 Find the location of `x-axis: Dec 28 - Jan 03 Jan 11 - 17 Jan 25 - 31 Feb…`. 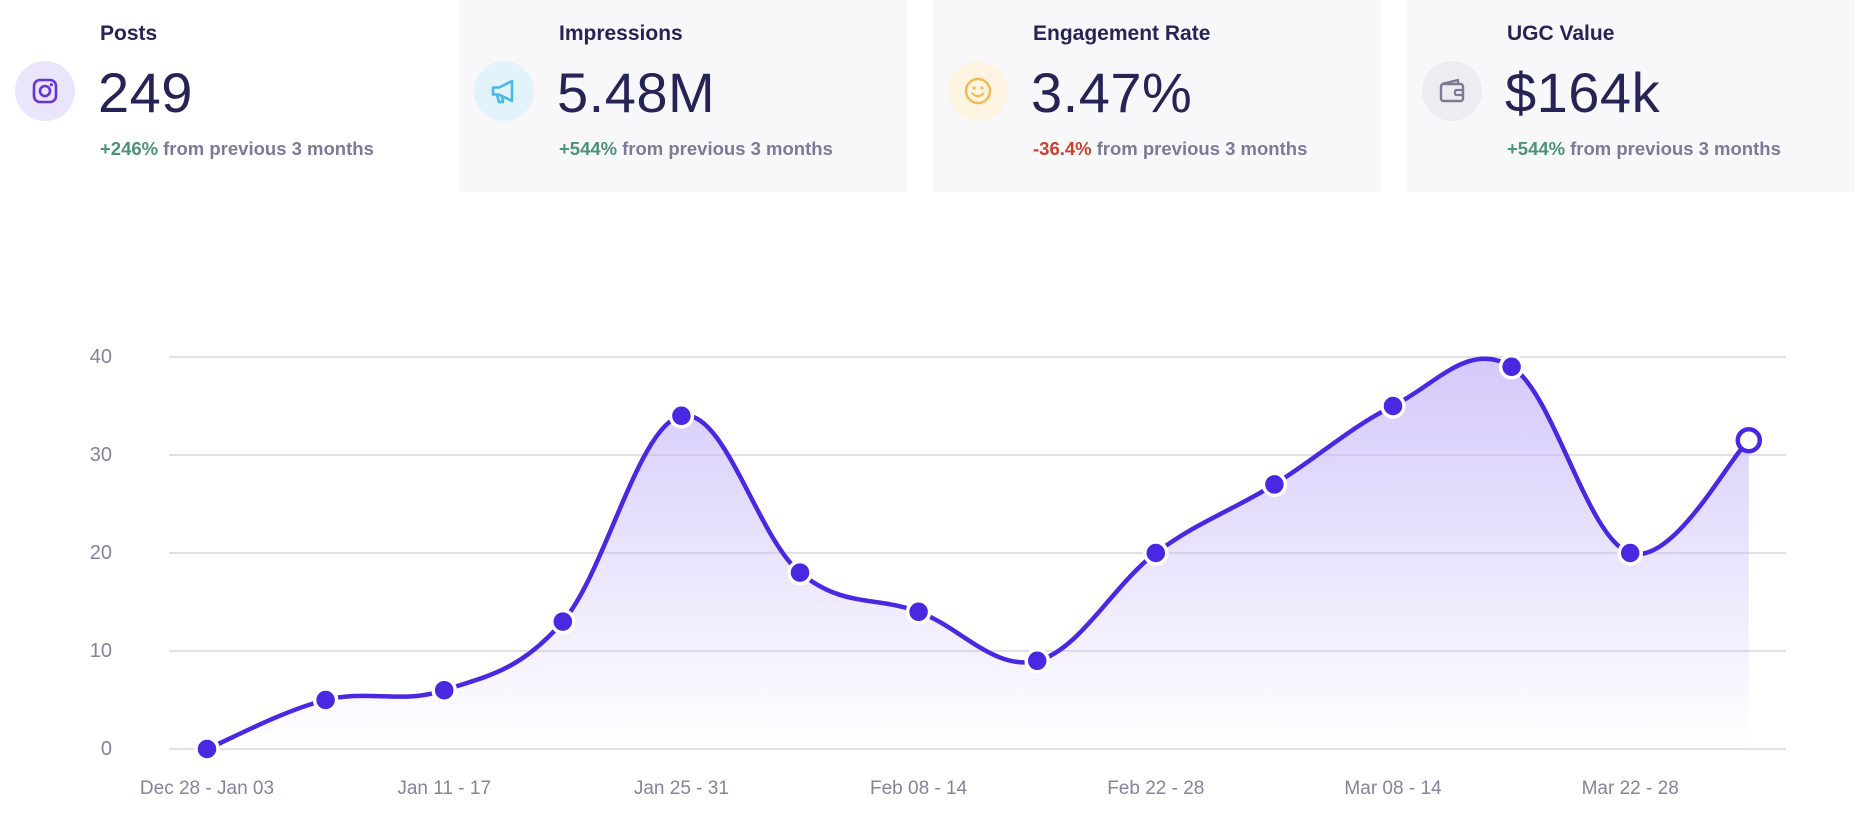

x-axis: Dec 28 - Jan 03 Jan 11 - 17 Jan 25 - 31 Feb… is located at coordinates (909, 788).